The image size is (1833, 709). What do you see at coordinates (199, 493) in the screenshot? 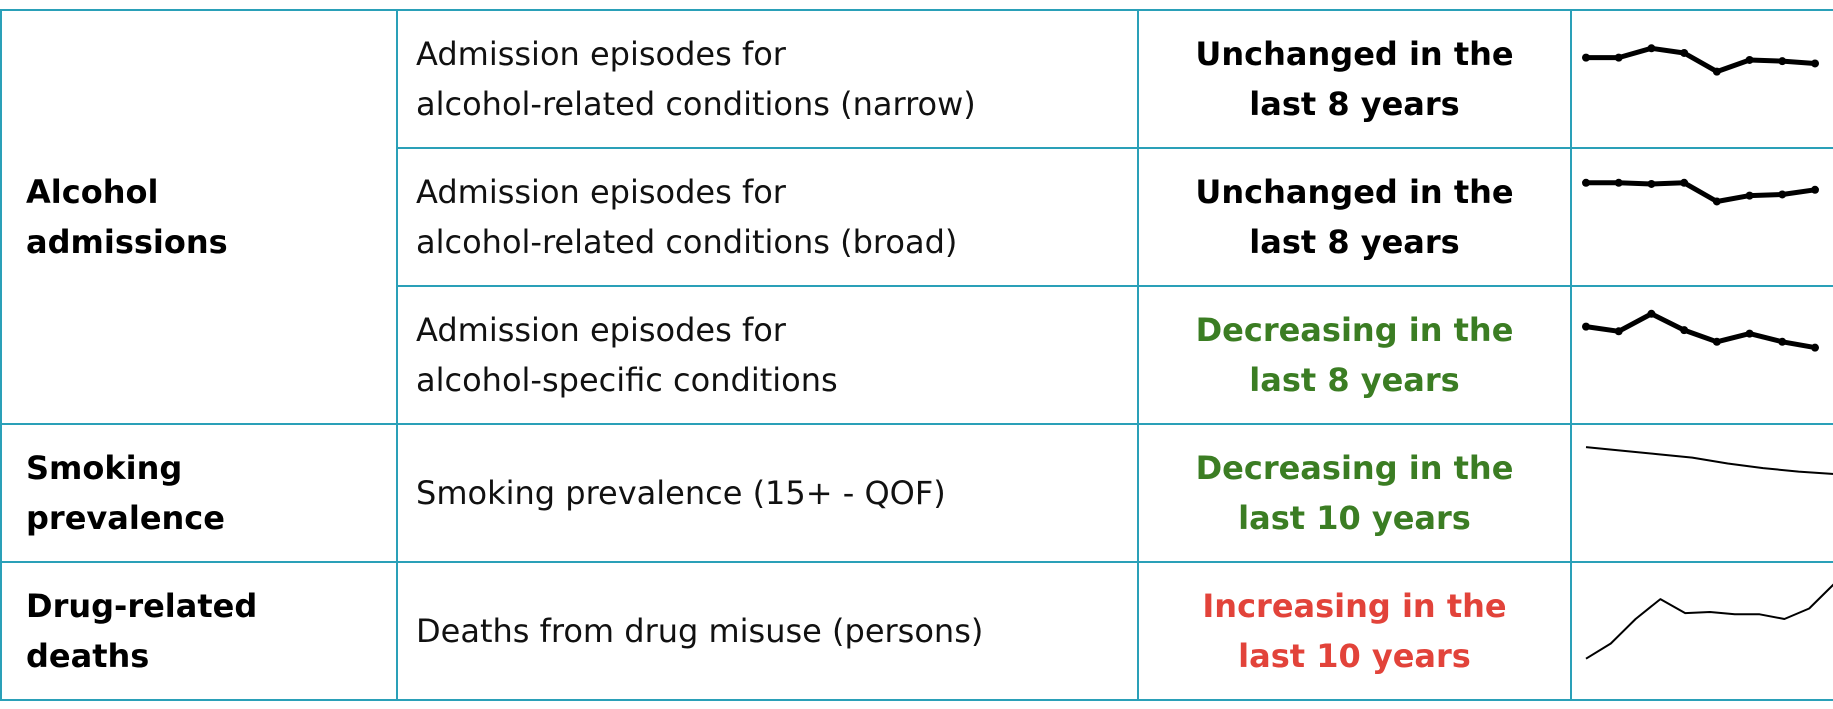
I see `group-cell: Smoking prevalence` at bounding box center [199, 493].